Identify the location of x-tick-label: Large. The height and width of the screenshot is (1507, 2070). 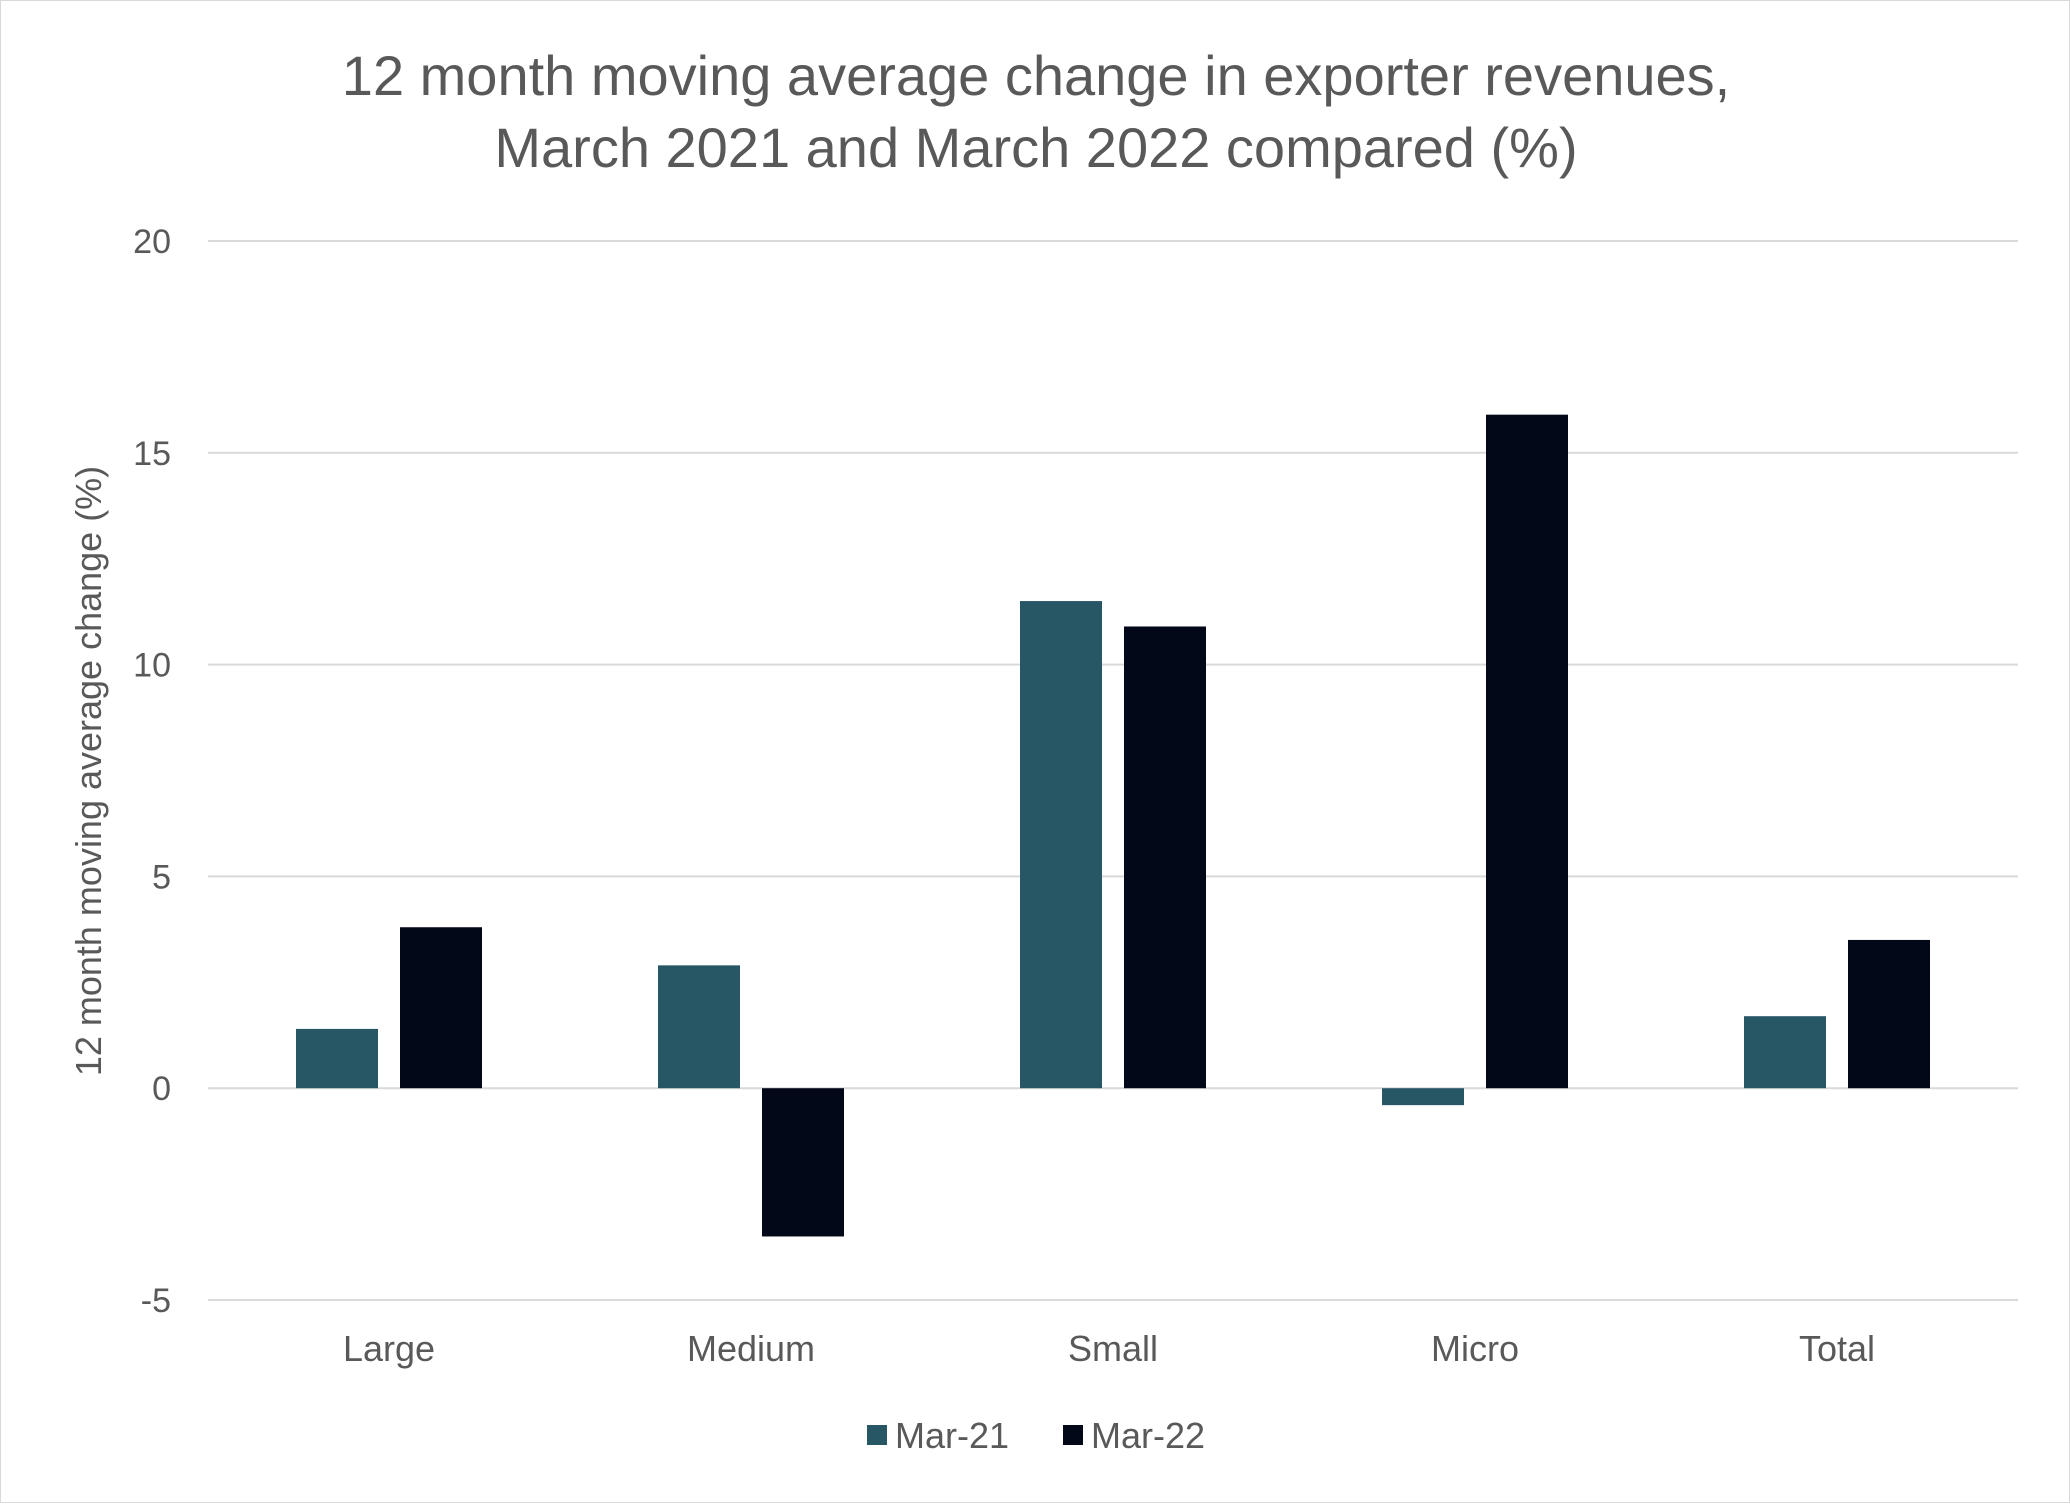
(389, 1348).